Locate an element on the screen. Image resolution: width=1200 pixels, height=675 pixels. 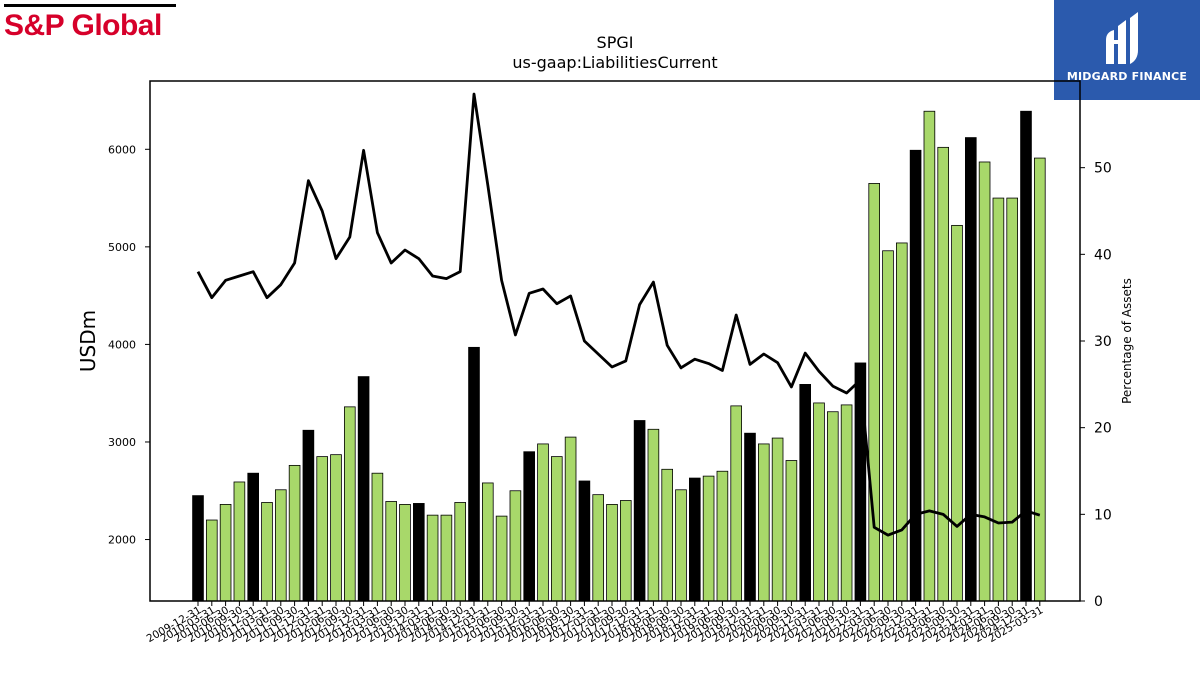
y2-tick-label: 30 is located at coordinates (1103, 342).